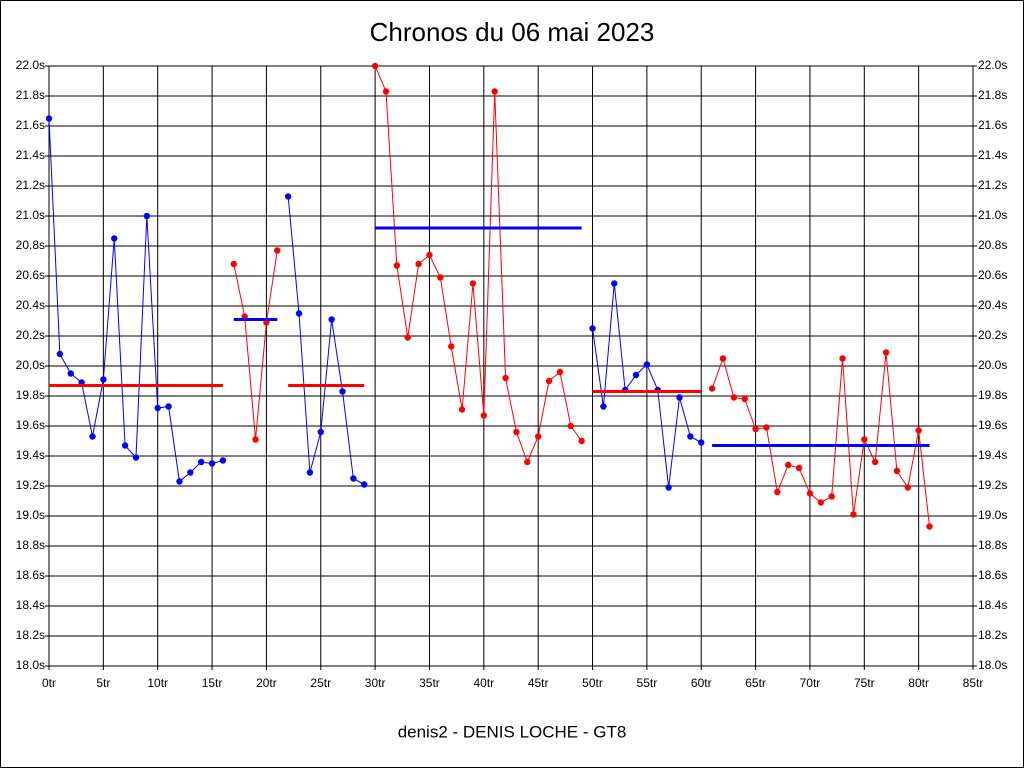 This screenshot has height=768, width=1024. What do you see at coordinates (429, 683) in the screenshot?
I see `x-tick-label: 35tr` at bounding box center [429, 683].